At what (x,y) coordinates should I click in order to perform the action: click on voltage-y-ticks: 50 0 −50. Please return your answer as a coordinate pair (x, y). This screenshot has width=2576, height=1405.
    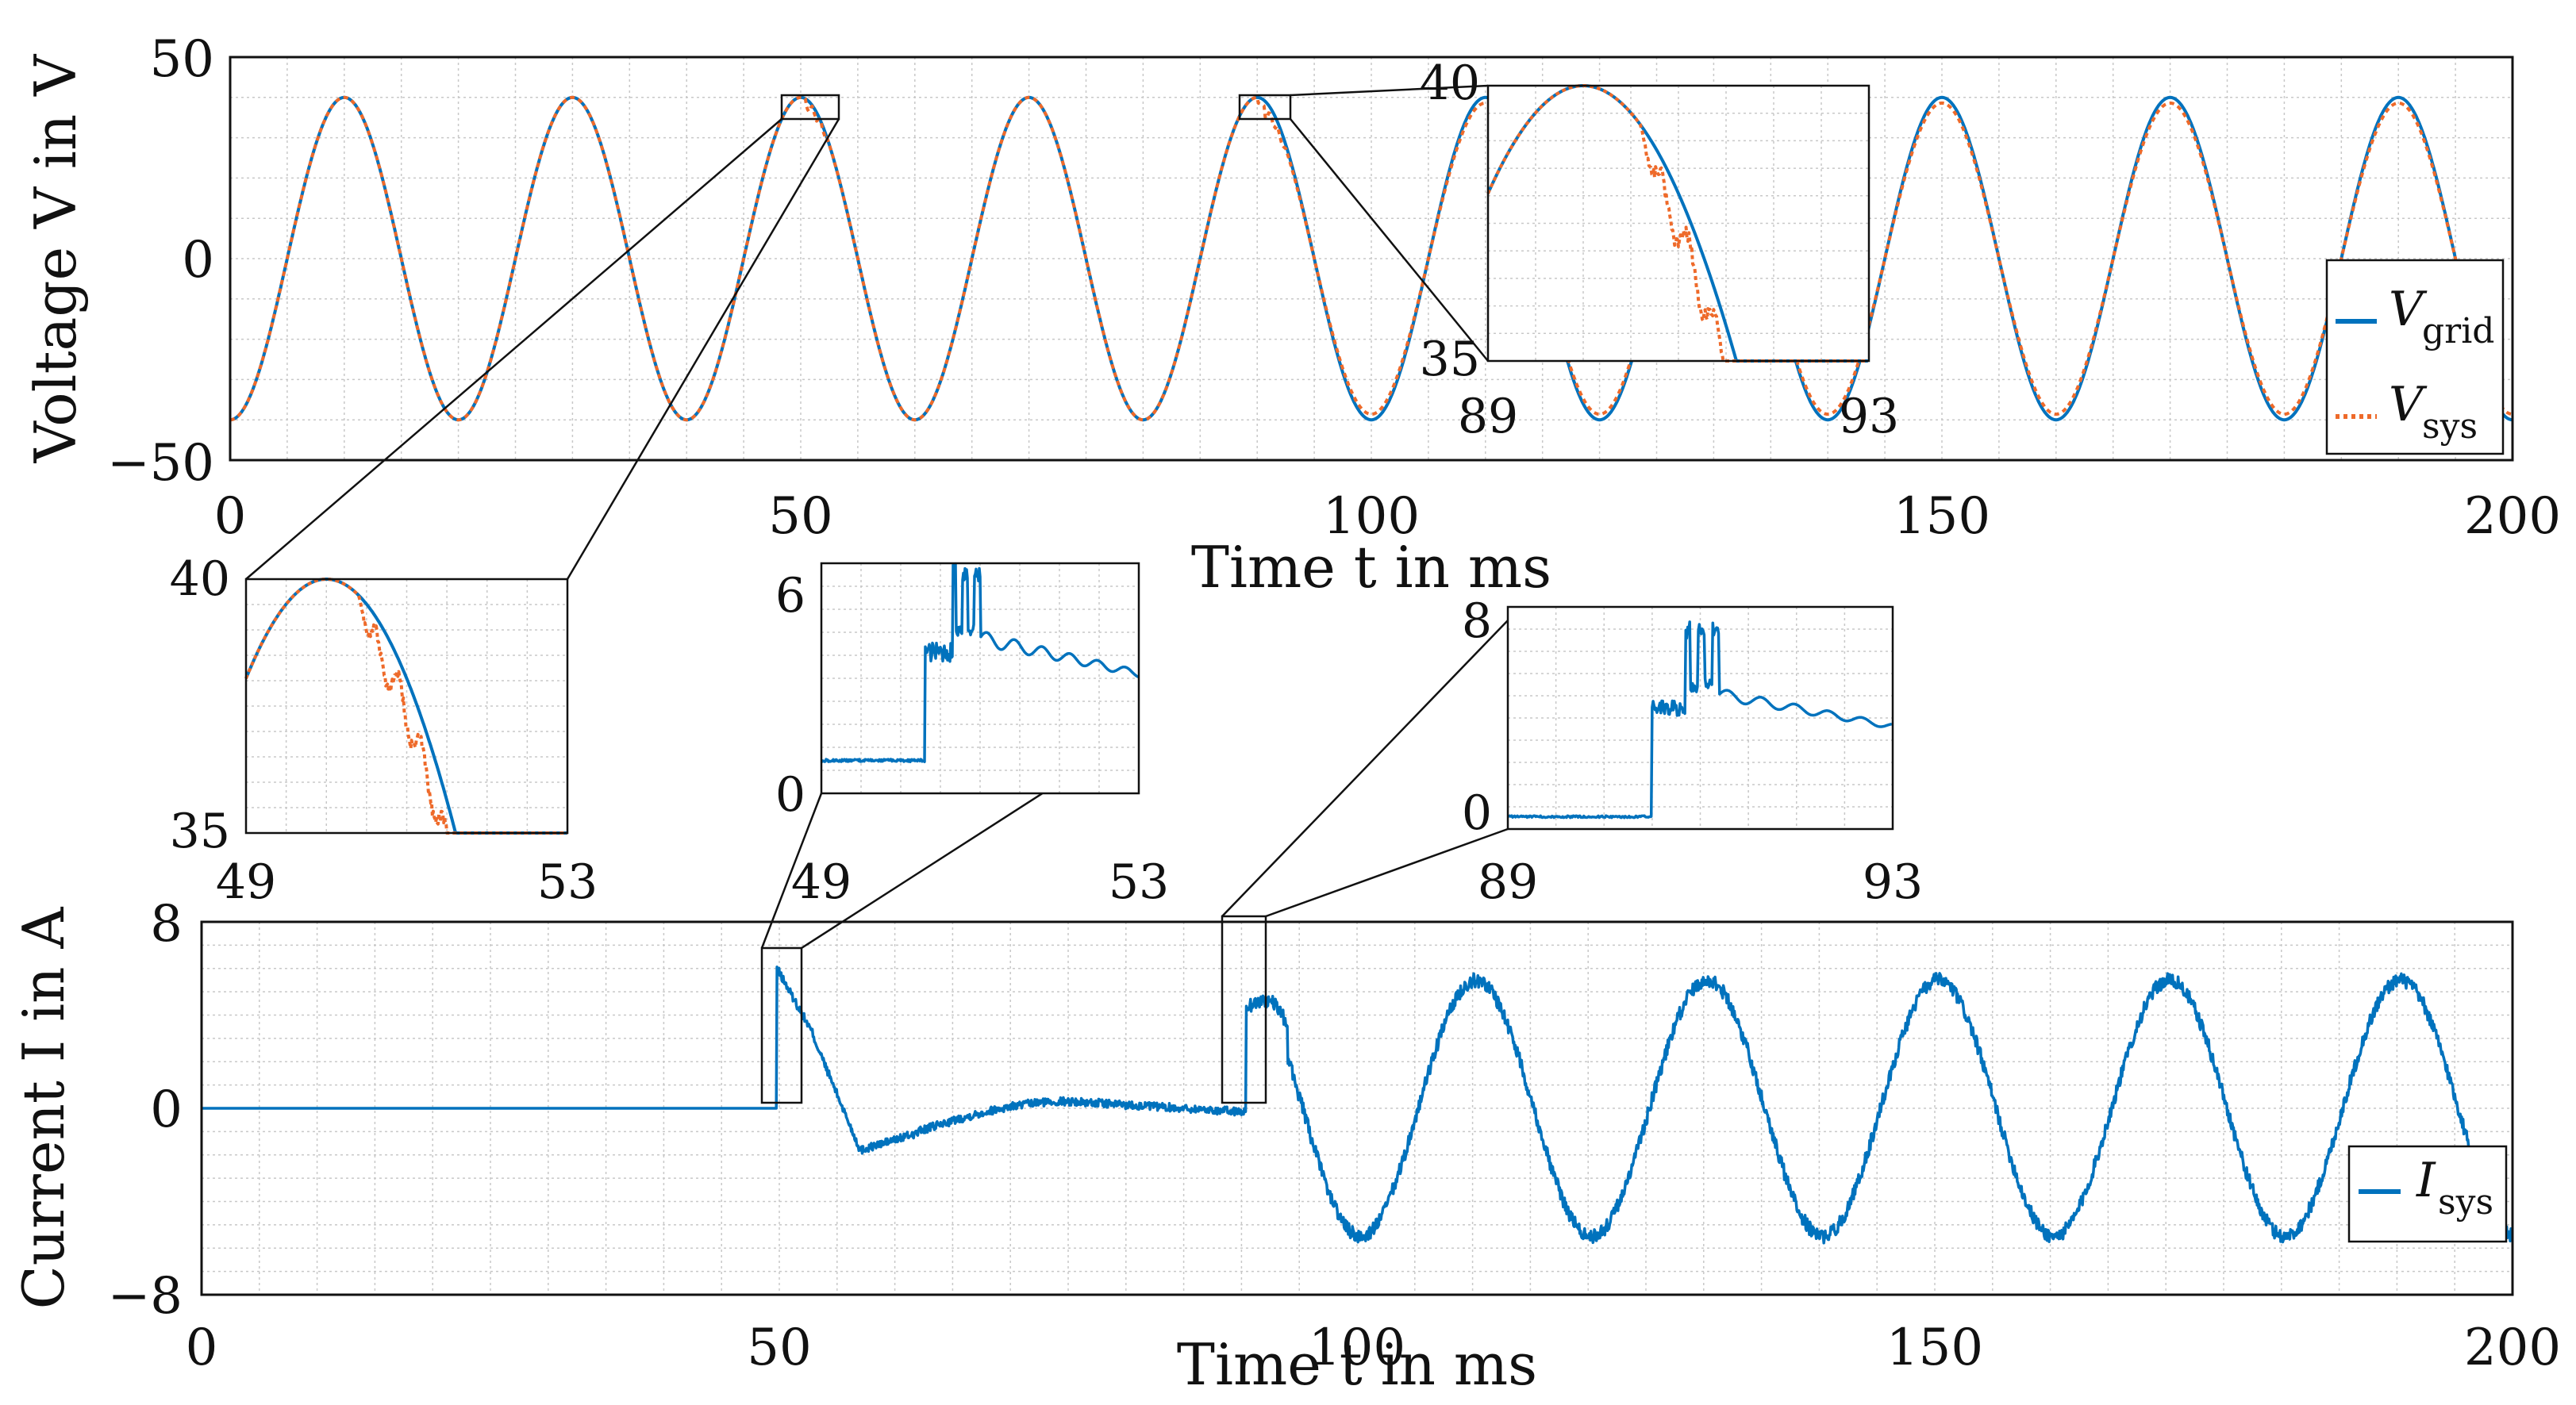
    Looking at the image, I should click on (160, 261).